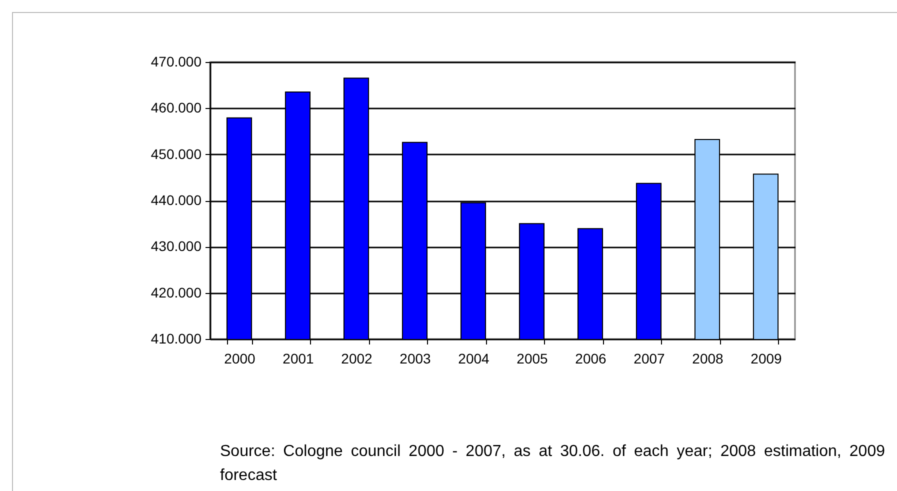  What do you see at coordinates (176, 62) in the screenshot?
I see `y-tick-label: 470.000` at bounding box center [176, 62].